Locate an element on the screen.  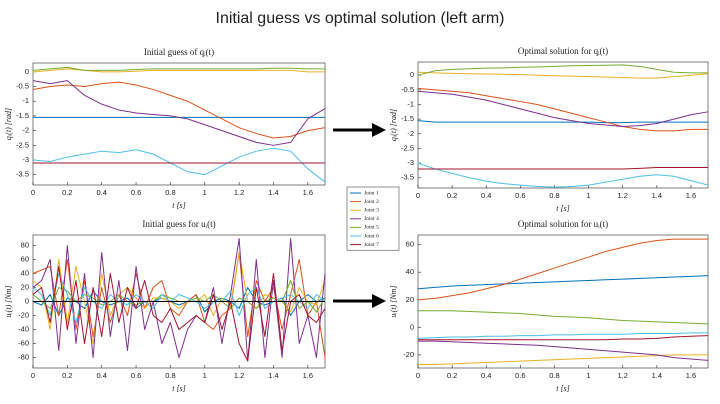
legend-label: Joint 4 is located at coordinates (371, 219).